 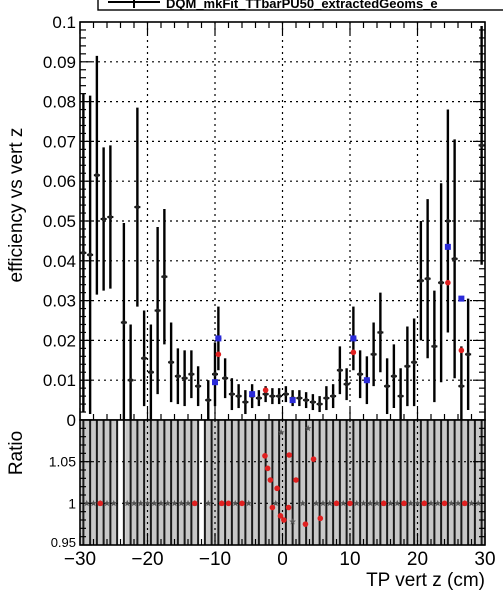 What do you see at coordinates (147, 559) in the screenshot?
I see `x-tick-label: −20` at bounding box center [147, 559].